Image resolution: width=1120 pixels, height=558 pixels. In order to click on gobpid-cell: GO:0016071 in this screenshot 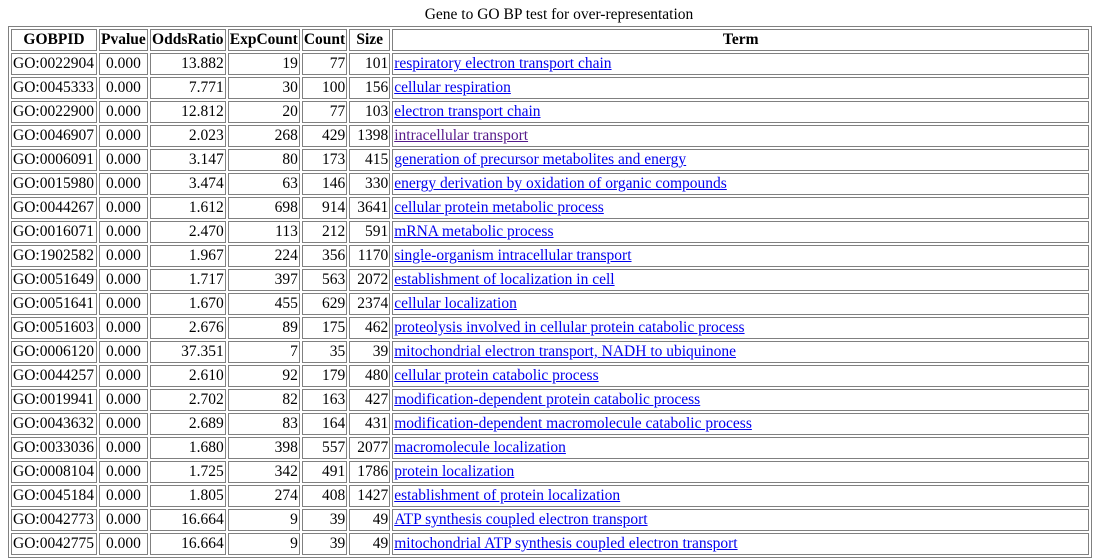, I will do `click(54, 232)`.